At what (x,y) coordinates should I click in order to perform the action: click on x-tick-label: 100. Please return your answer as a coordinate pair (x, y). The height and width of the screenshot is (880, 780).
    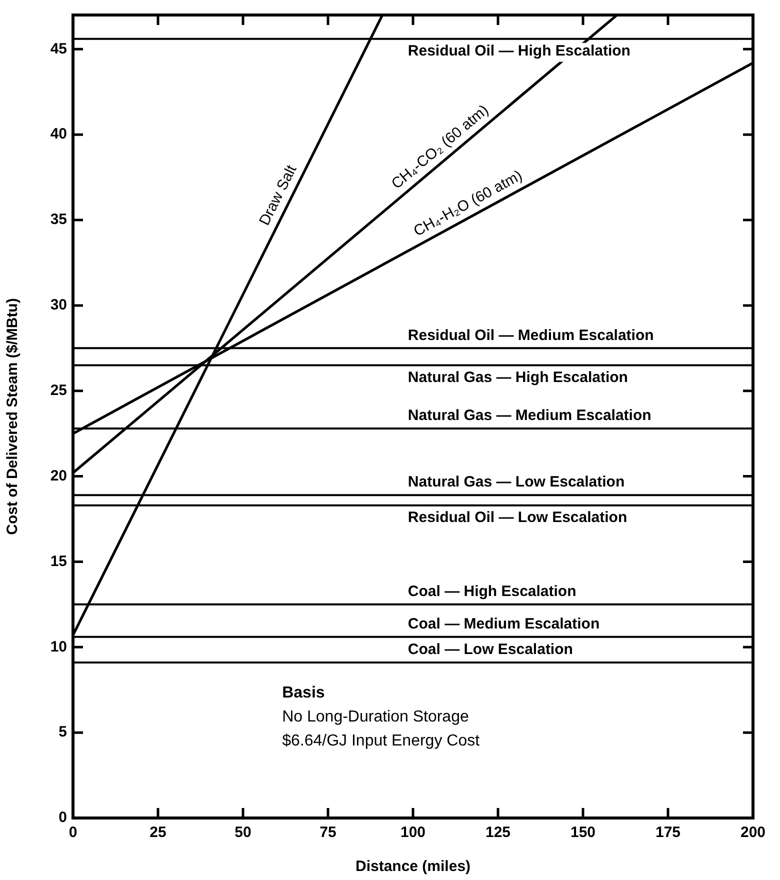
    Looking at the image, I should click on (413, 833).